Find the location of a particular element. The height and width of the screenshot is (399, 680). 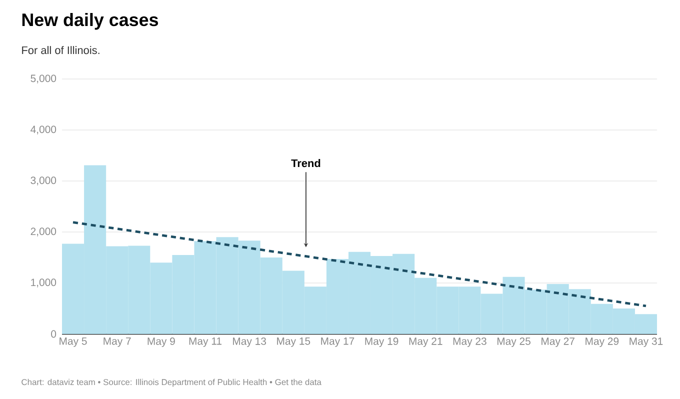

y-tick-label: 4,000 is located at coordinates (43, 130).